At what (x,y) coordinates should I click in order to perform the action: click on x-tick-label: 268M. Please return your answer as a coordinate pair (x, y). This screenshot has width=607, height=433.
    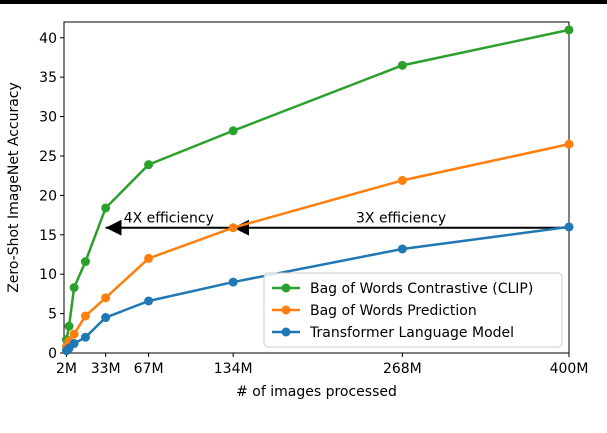
    Looking at the image, I should click on (402, 369).